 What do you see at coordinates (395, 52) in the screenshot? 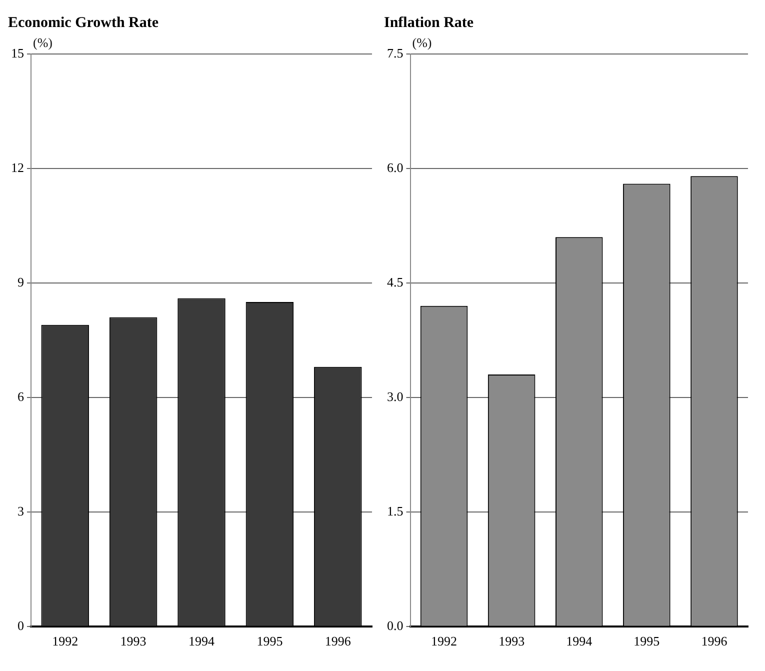
I see `y-tick-label: 7.5` at bounding box center [395, 52].